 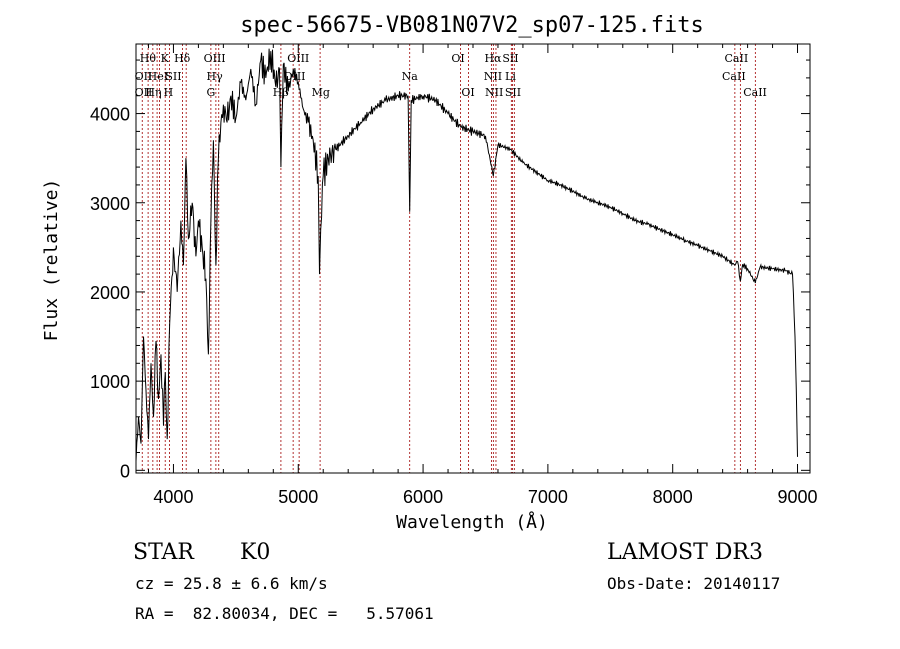 What do you see at coordinates (797, 497) in the screenshot?
I see `x-tick-label: 9000` at bounding box center [797, 497].